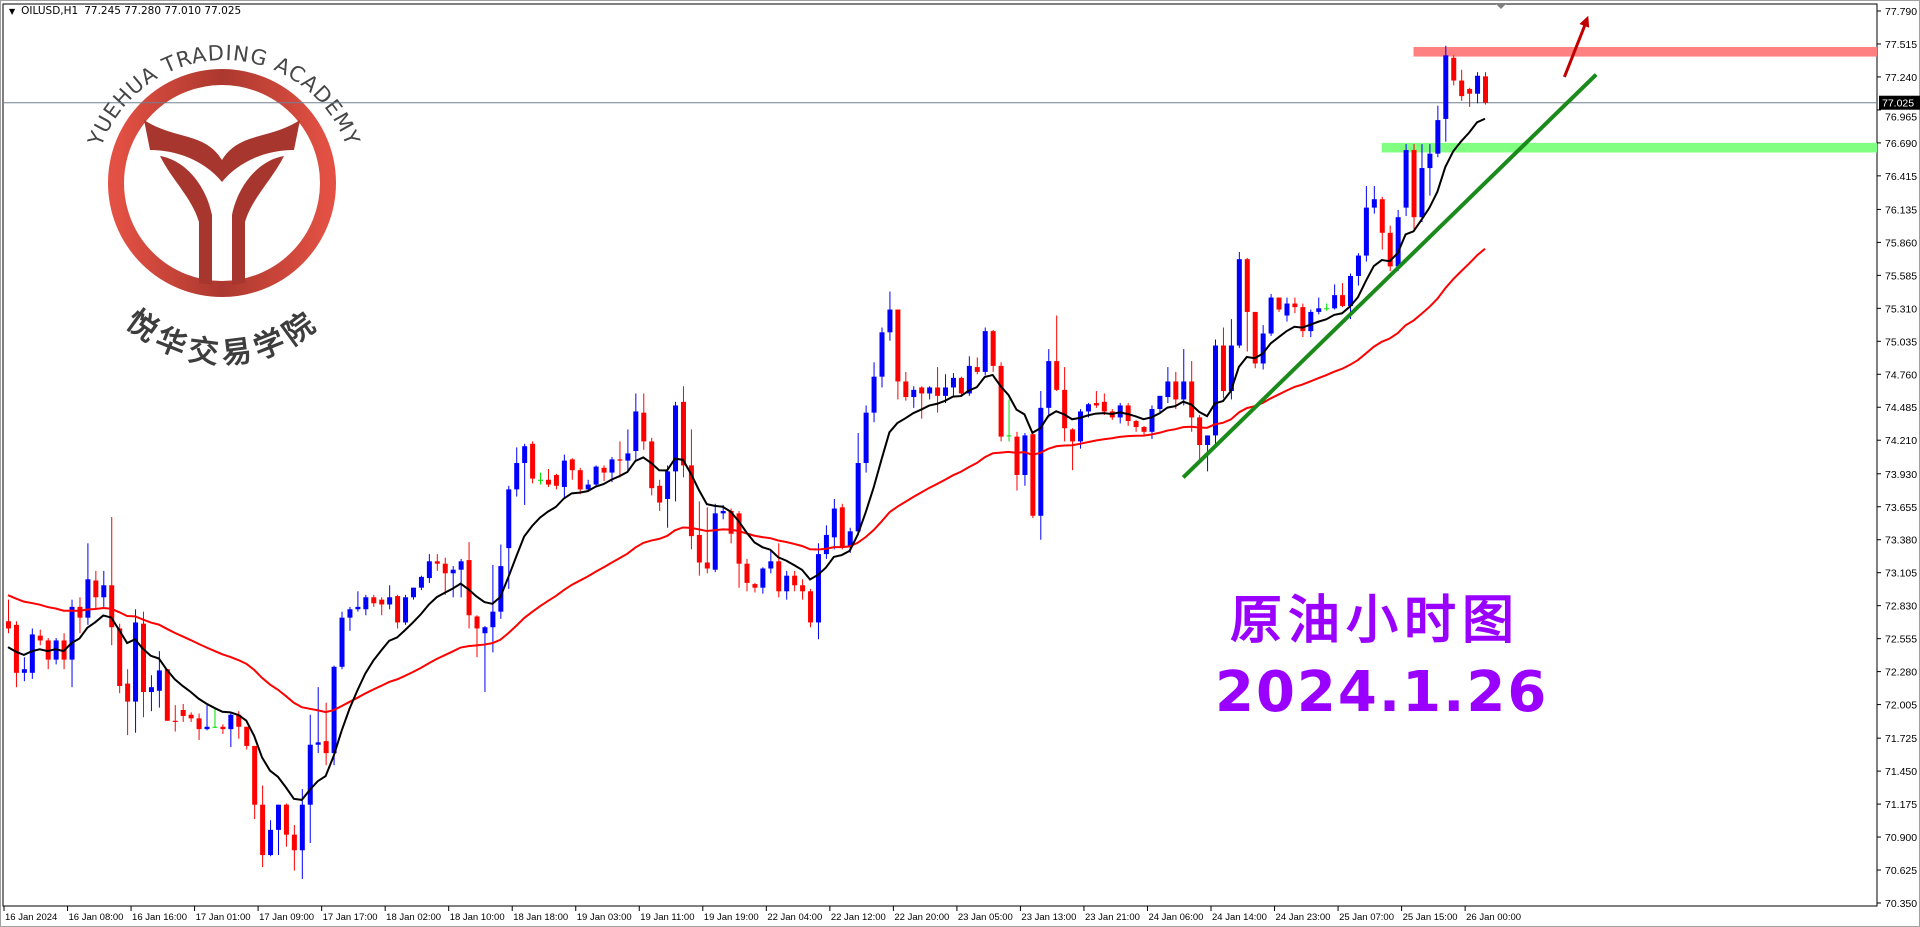 The image size is (1920, 927). What do you see at coordinates (222, 202) in the screenshot?
I see `logo-emblem` at bounding box center [222, 202].